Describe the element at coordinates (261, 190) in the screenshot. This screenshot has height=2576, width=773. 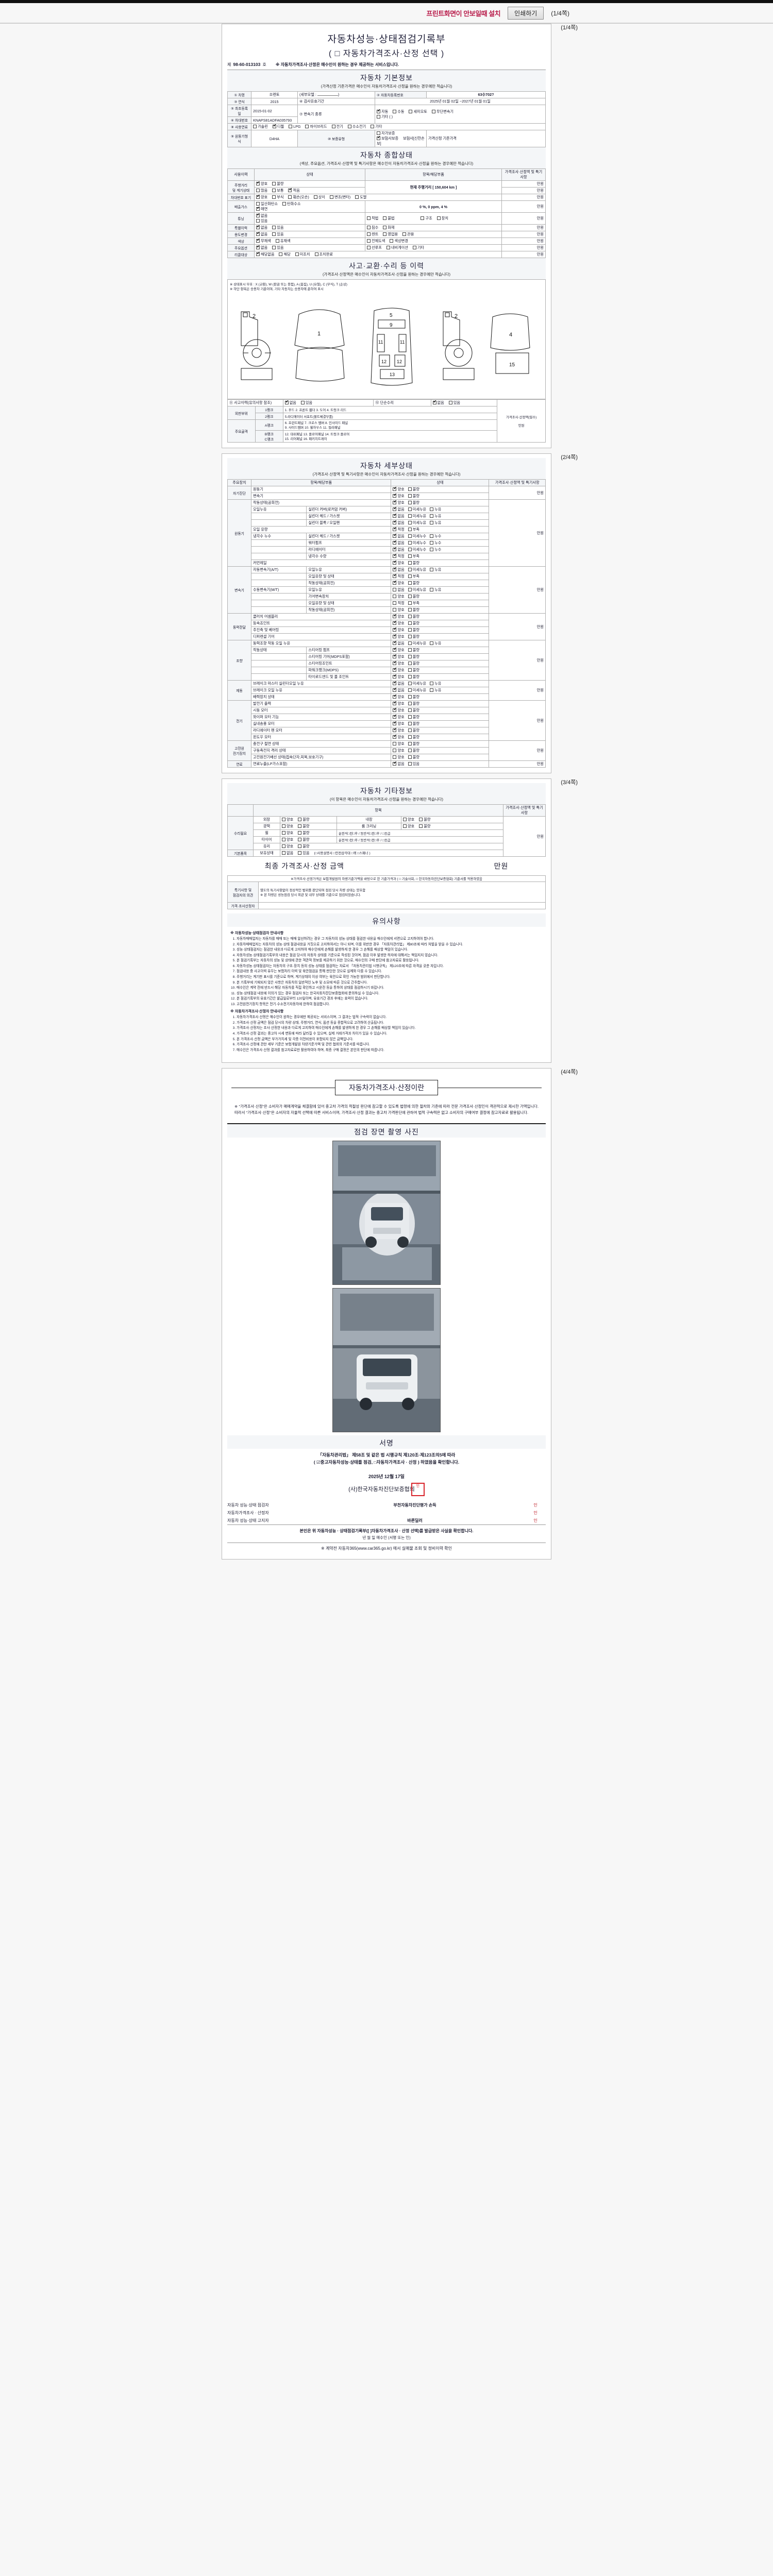
I see `gauge-opt-many: 많음` at that location.